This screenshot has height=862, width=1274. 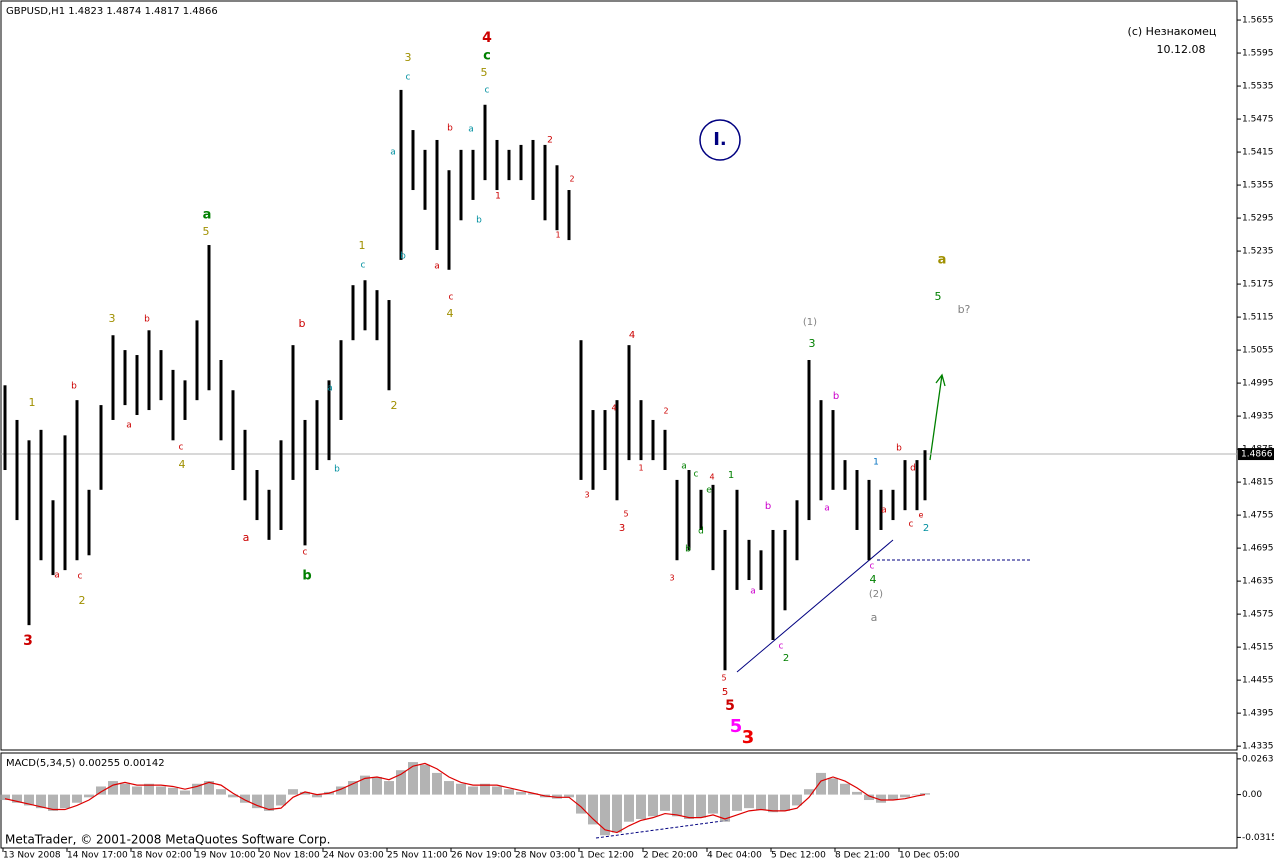 What do you see at coordinates (964, 309) in the screenshot?
I see `wave-label: b?` at bounding box center [964, 309].